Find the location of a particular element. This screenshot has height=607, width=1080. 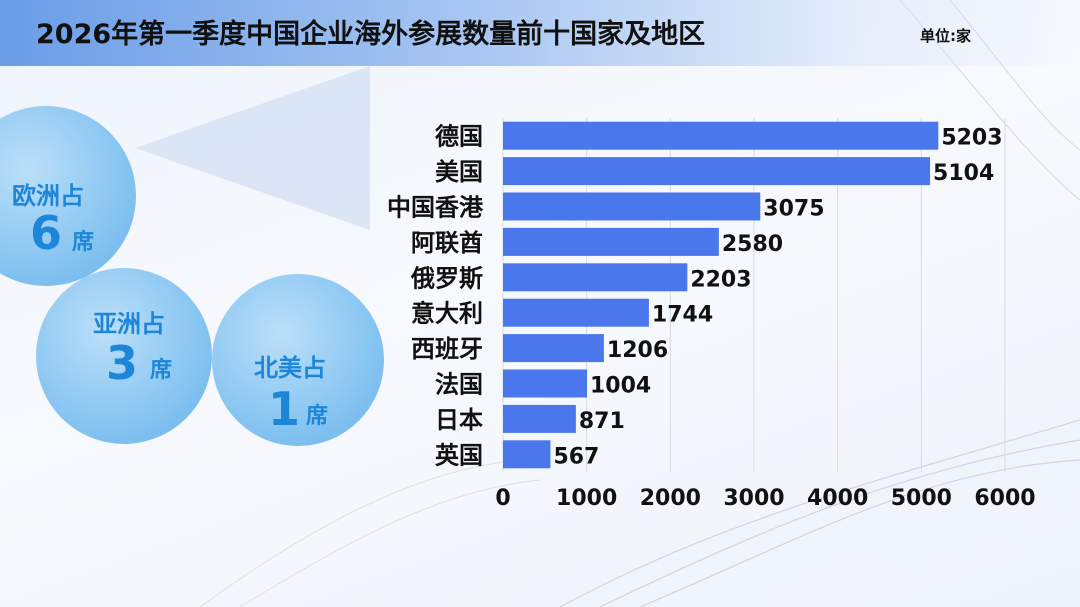

value-label: 2203 is located at coordinates (720, 279).